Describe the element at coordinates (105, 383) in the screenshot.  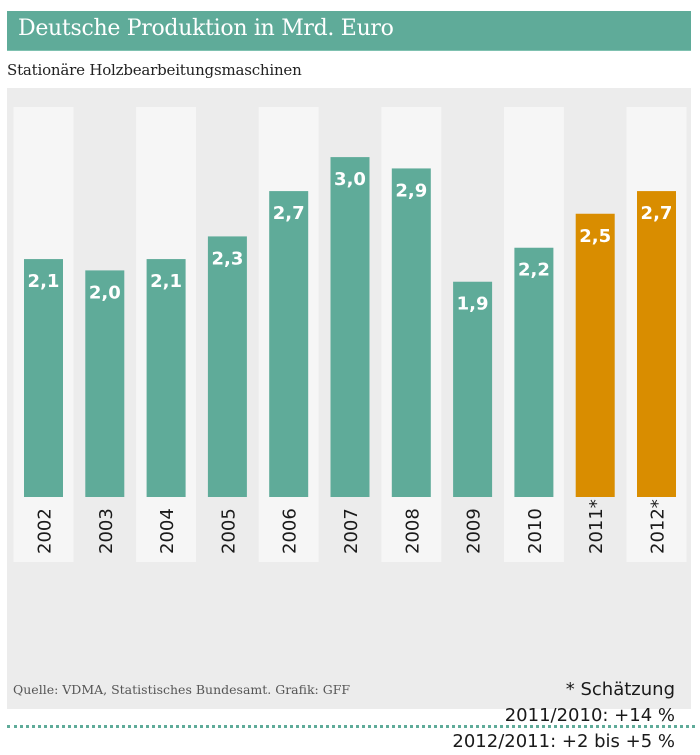
I see `bar-2003` at that location.